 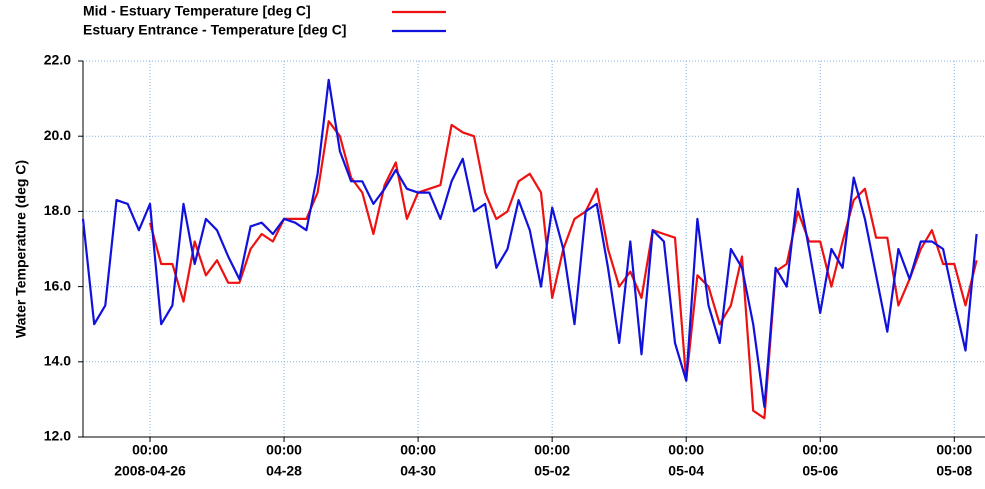 What do you see at coordinates (820, 471) in the screenshot?
I see `x-tick-label: 05-06` at bounding box center [820, 471].